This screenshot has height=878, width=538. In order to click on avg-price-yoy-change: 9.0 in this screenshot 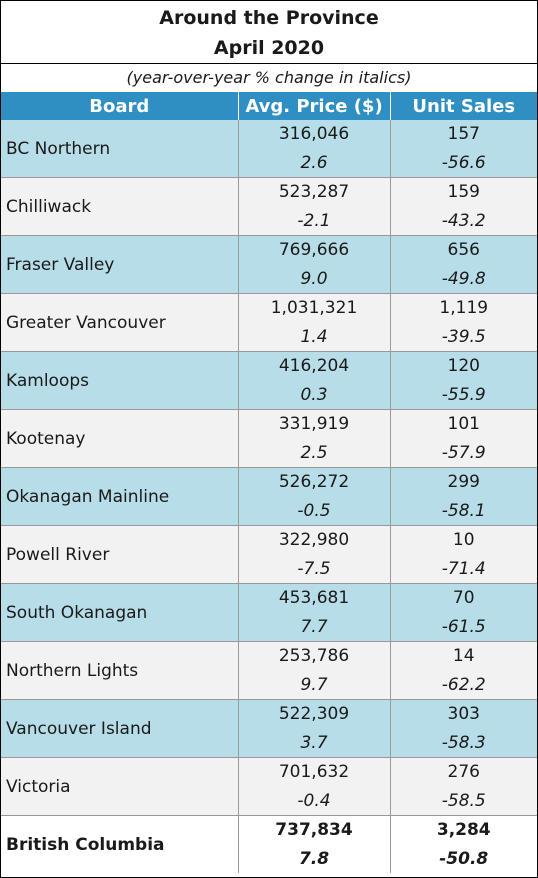, I will do `click(314, 279)`.